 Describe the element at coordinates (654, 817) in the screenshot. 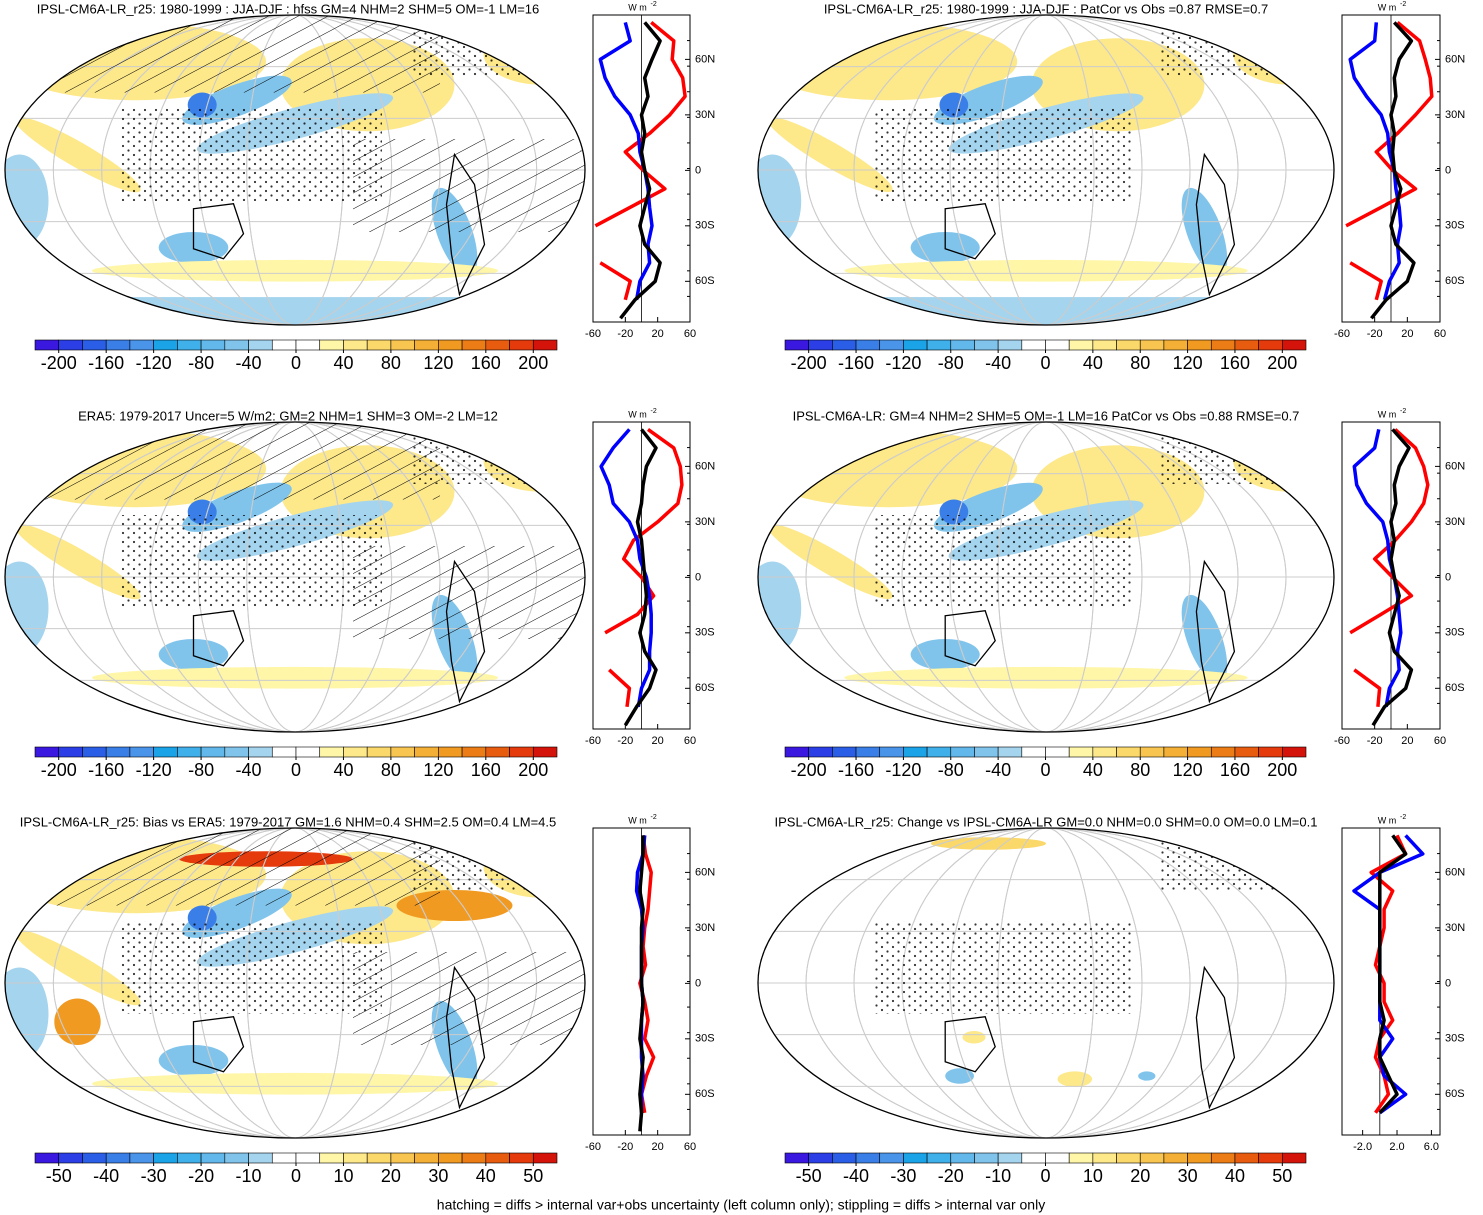

I see `unit-exponent: -2` at that location.